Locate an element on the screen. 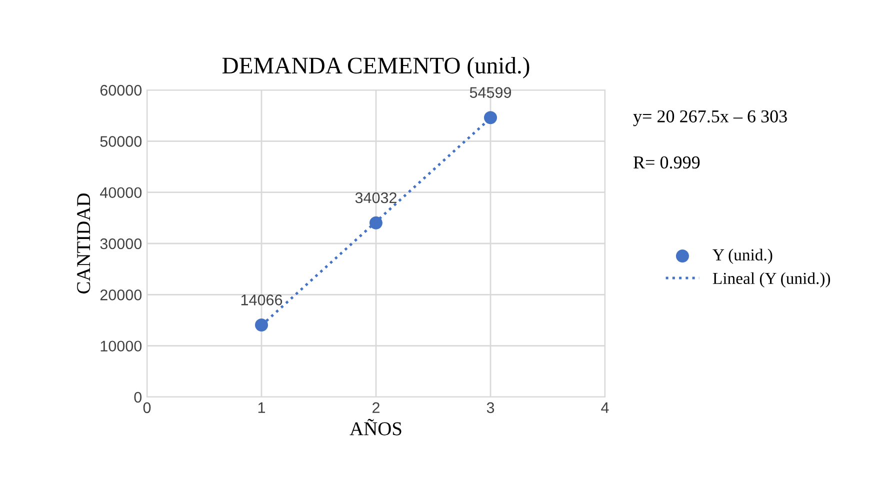 The width and height of the screenshot is (879, 497). y-tick-label: 50000 is located at coordinates (121, 141).